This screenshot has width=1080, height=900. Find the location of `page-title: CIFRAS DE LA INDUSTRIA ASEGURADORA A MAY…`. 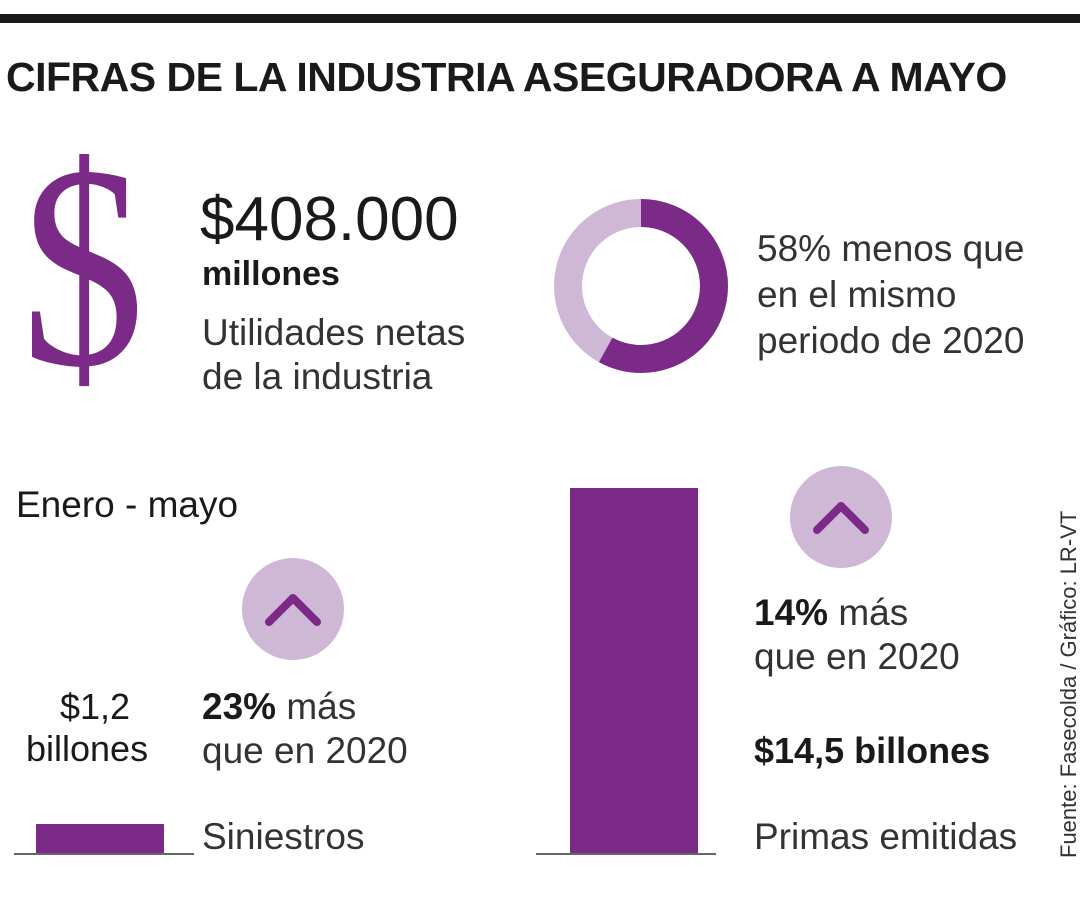

page-title: CIFRAS DE LA INDUSTRIA ASEGURADORA A MAY… is located at coordinates (506, 77).